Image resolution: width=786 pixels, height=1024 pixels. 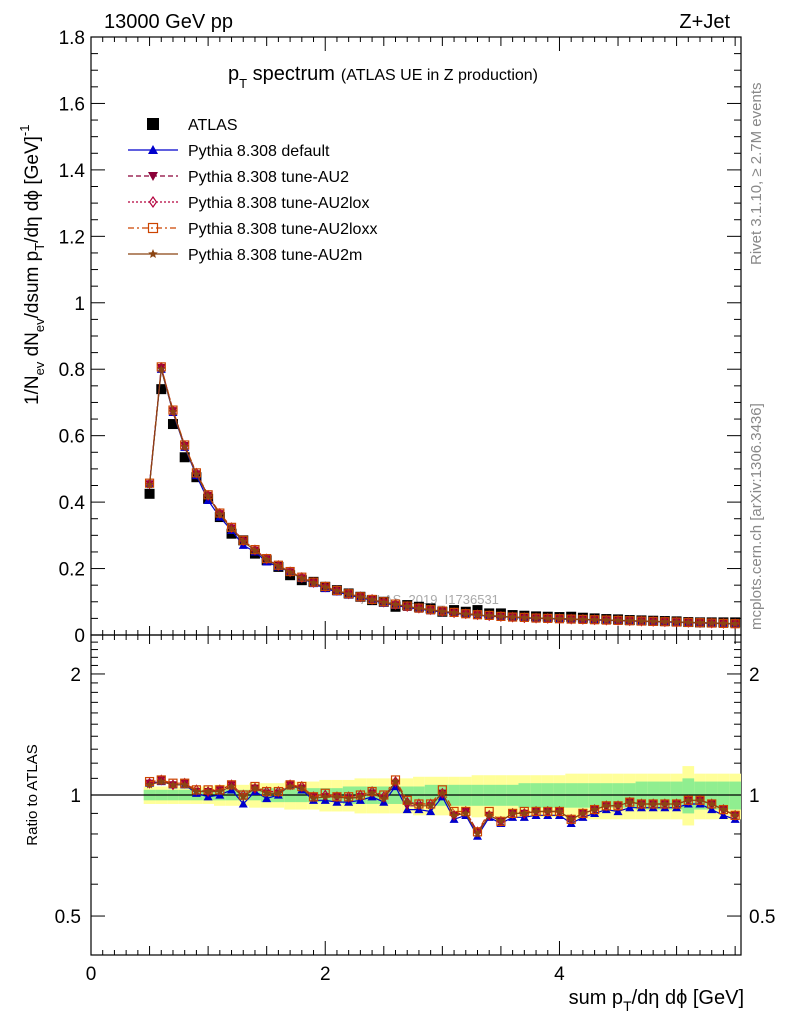 I want to click on ratio-y-tick-label-right: 1, so click(x=754, y=796).